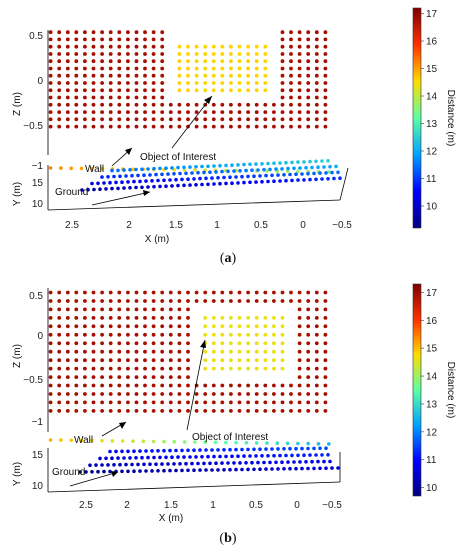  Describe the element at coordinates (297, 505) in the screenshot. I see `panel-b-x-tick: 0` at that location.